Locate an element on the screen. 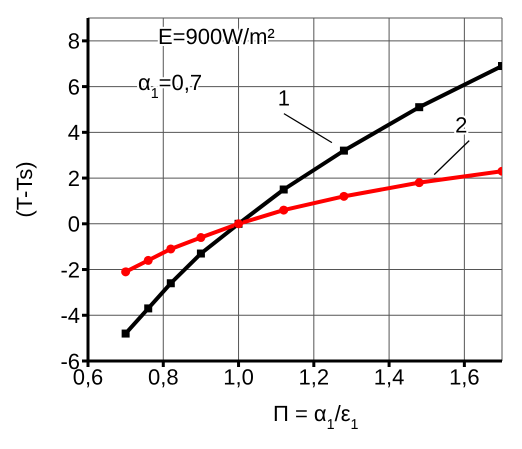 Image resolution: width=522 pixels, height=449 pixels. x-tick-label: 0,8 is located at coordinates (163, 377).